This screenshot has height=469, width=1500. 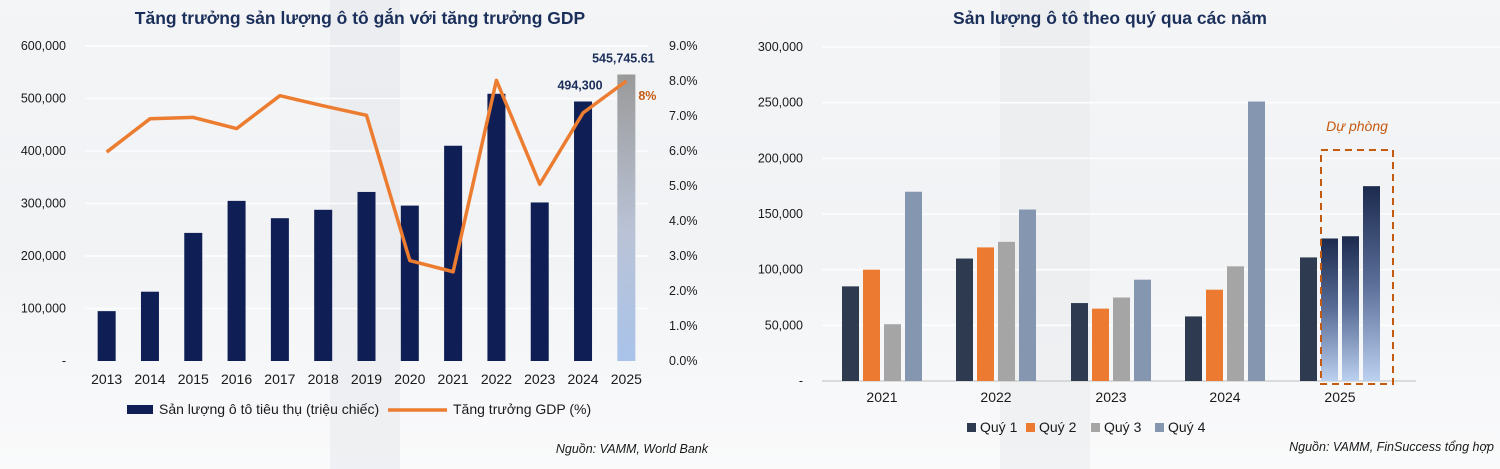 I want to click on bar-2017, so click(x=279, y=289).